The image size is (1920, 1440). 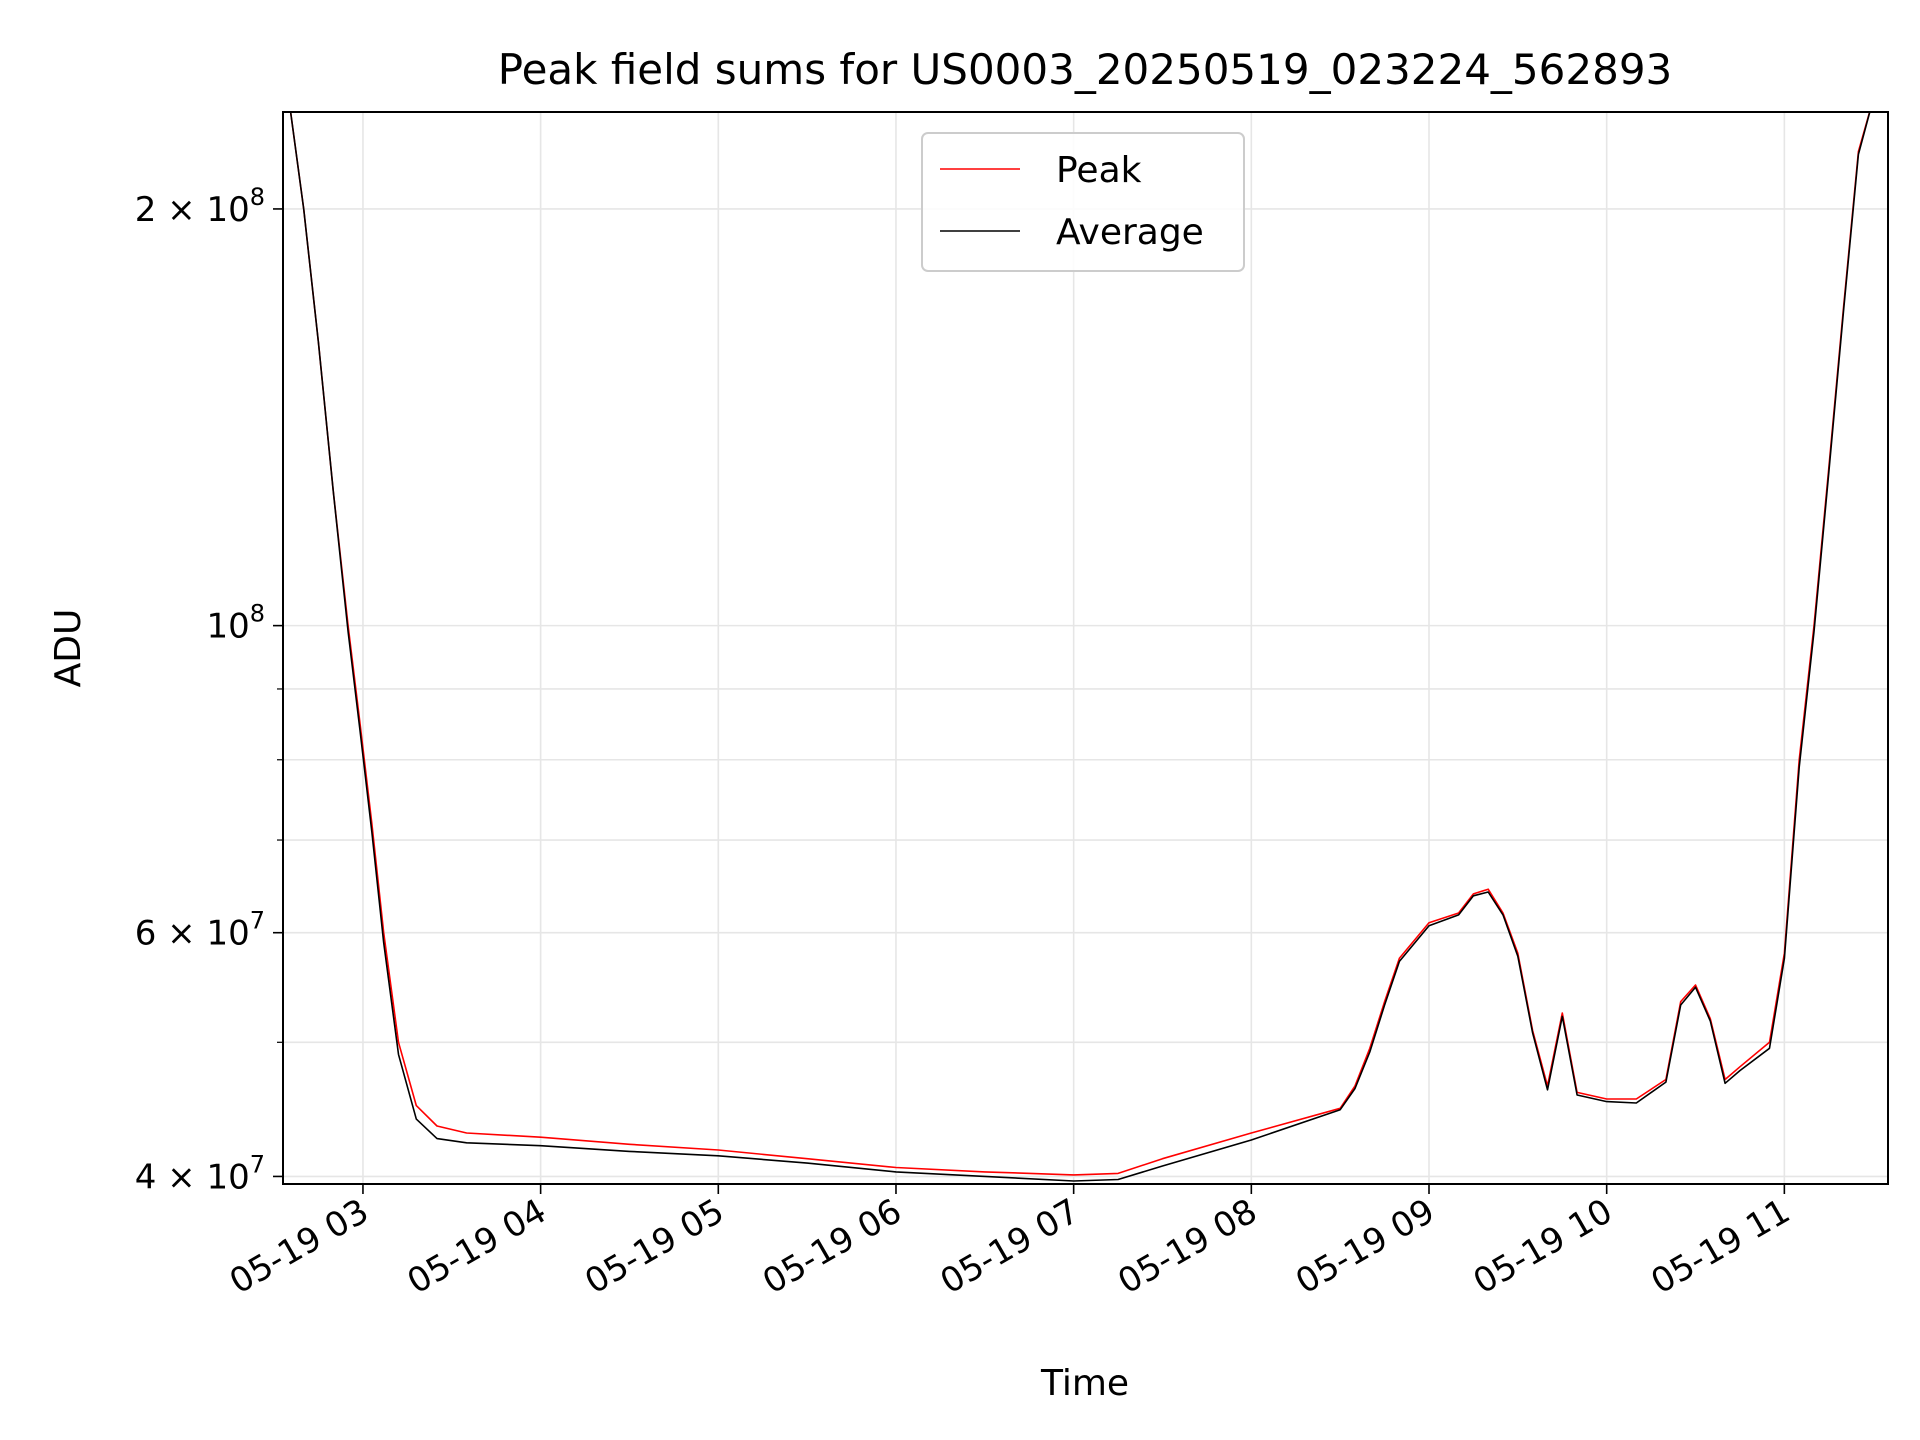 I want to click on y-tick-label: 2 × 108, so click(x=200, y=206).